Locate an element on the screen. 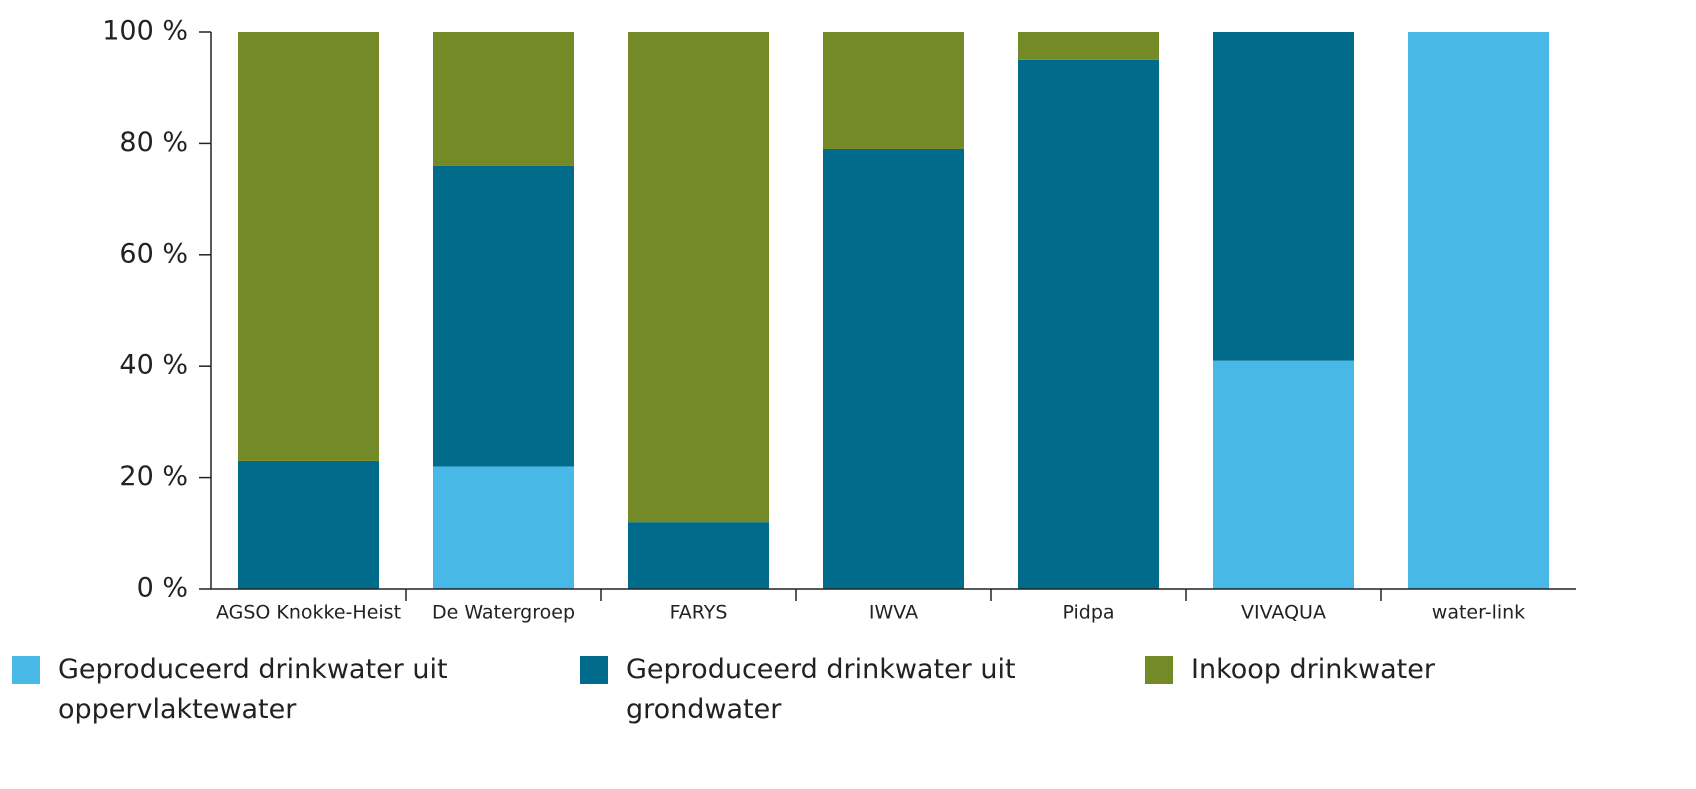  x-tick-label: IWVA is located at coordinates (893, 613).